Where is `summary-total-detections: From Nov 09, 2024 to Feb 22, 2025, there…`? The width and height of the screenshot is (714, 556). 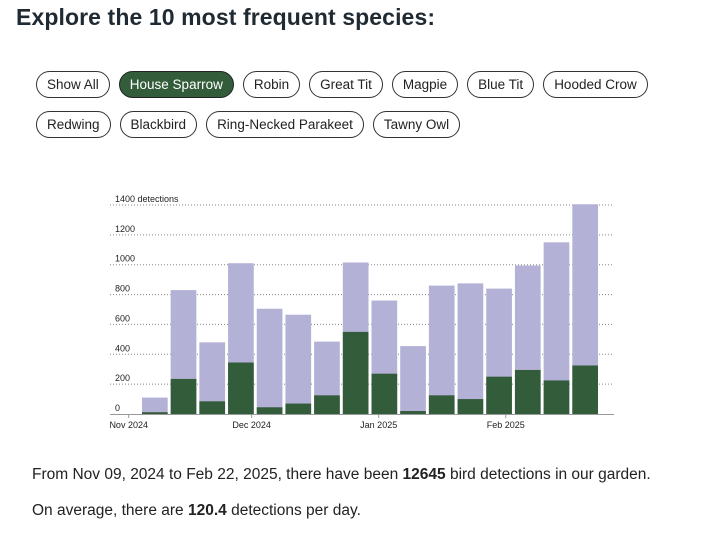 summary-total-detections: From Nov 09, 2024 to Feb 22, 2025, there… is located at coordinates (341, 475).